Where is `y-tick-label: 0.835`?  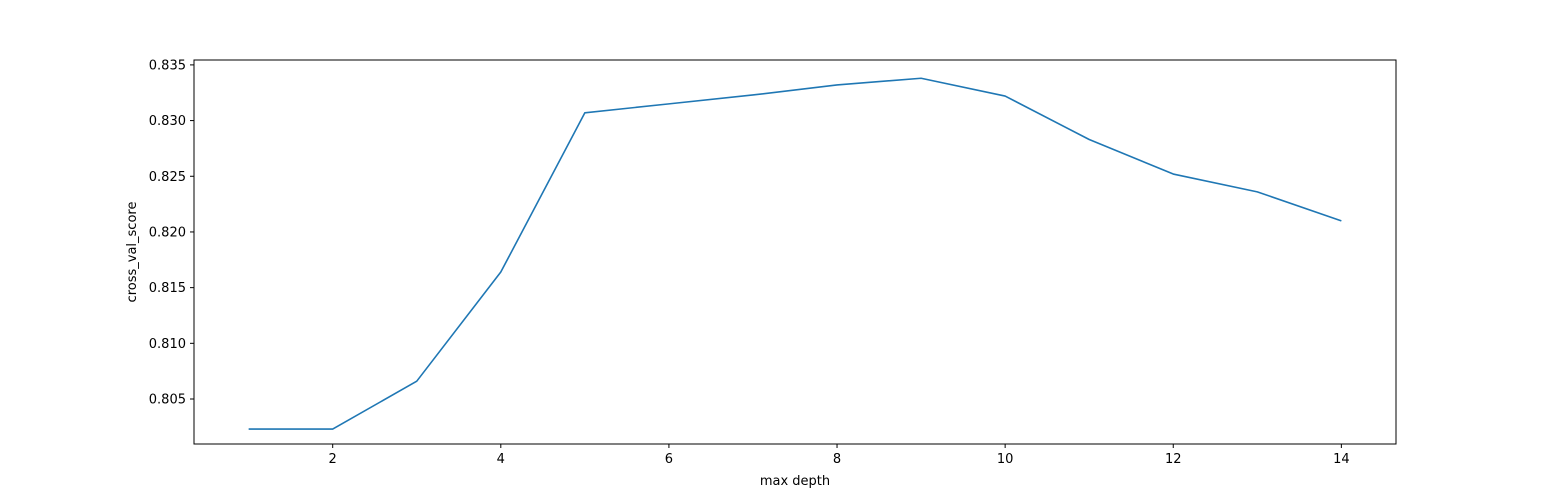 y-tick-label: 0.835 is located at coordinates (167, 65).